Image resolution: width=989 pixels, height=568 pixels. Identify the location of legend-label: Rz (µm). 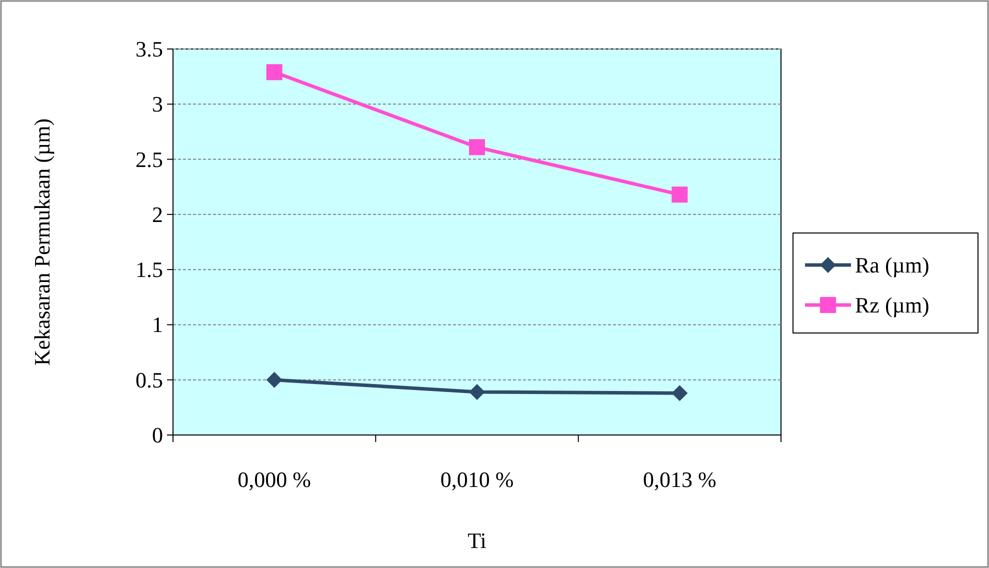
(892, 305).